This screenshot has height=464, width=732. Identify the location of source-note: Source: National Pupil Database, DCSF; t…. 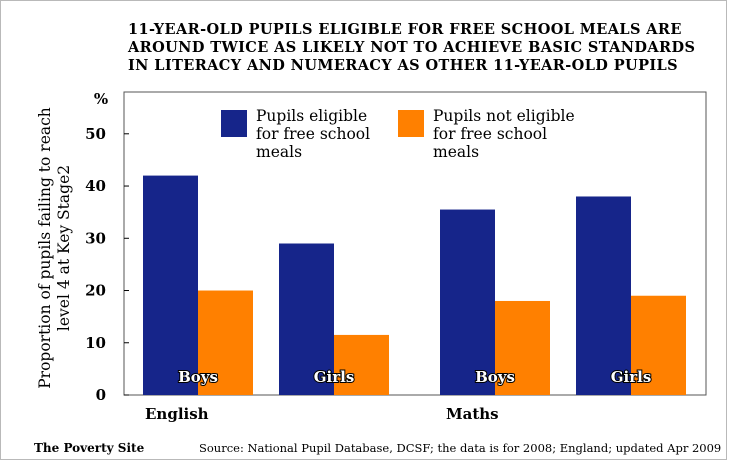
(460, 448).